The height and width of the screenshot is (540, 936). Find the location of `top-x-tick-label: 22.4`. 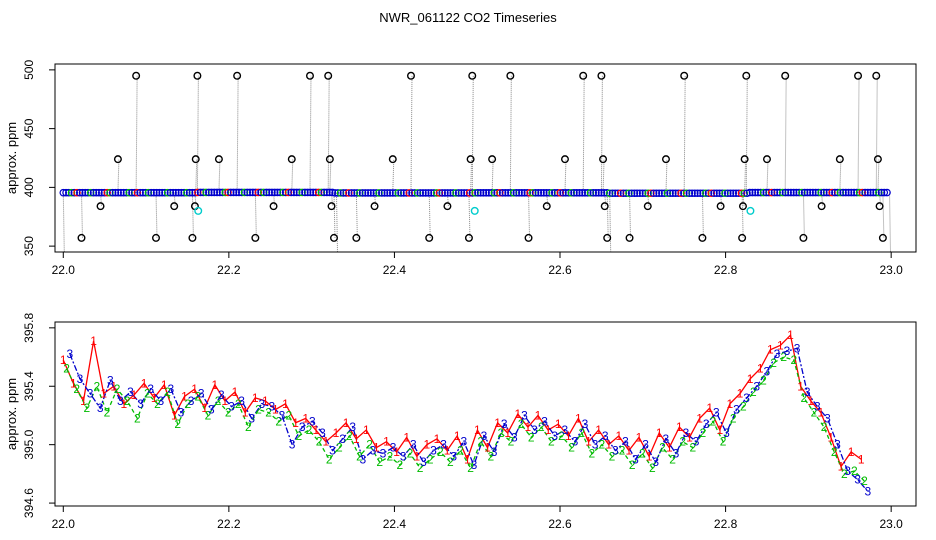

top-x-tick-label: 22.4 is located at coordinates (395, 270).